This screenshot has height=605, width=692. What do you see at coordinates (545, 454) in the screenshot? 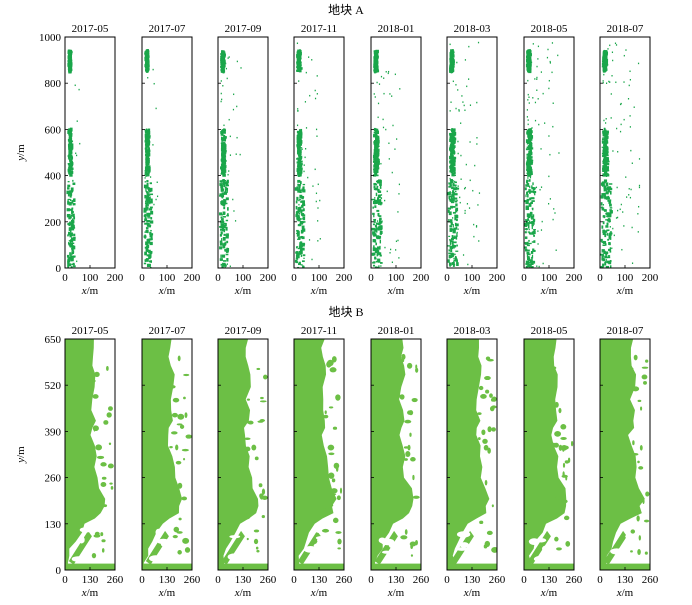
I see `coverage-area` at bounding box center [545, 454].